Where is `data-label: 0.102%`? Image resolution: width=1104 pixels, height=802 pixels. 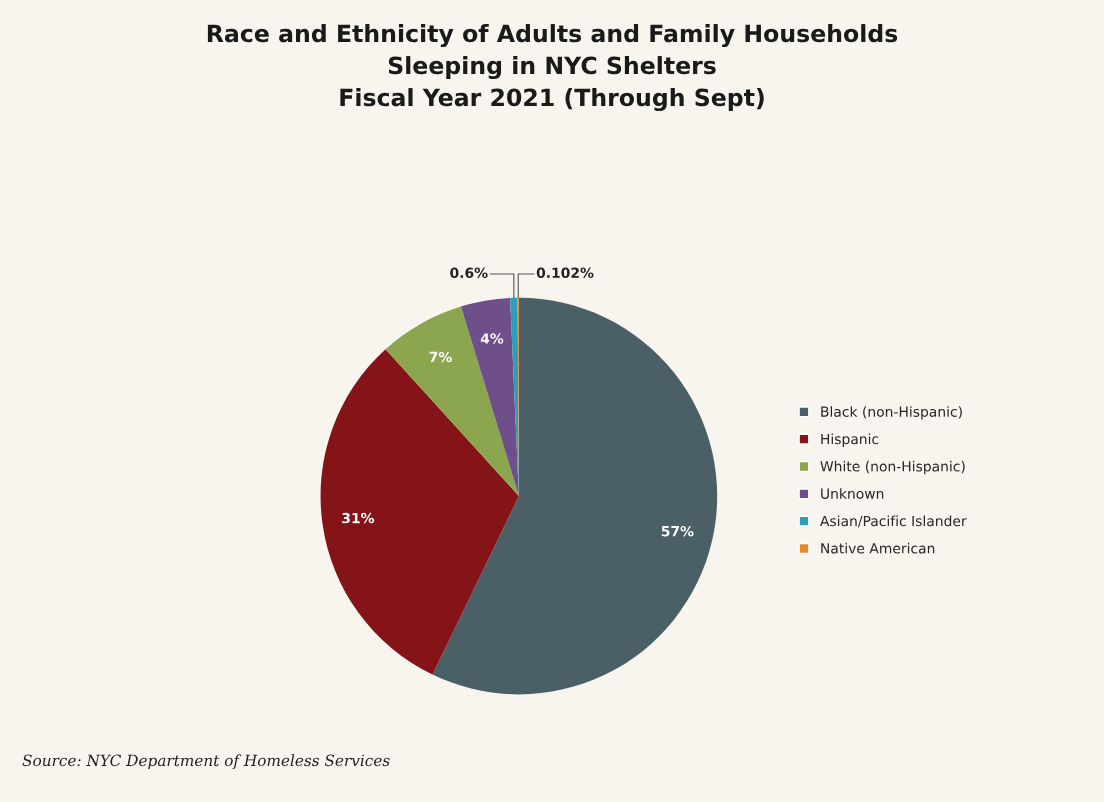 data-label: 0.102% is located at coordinates (565, 272).